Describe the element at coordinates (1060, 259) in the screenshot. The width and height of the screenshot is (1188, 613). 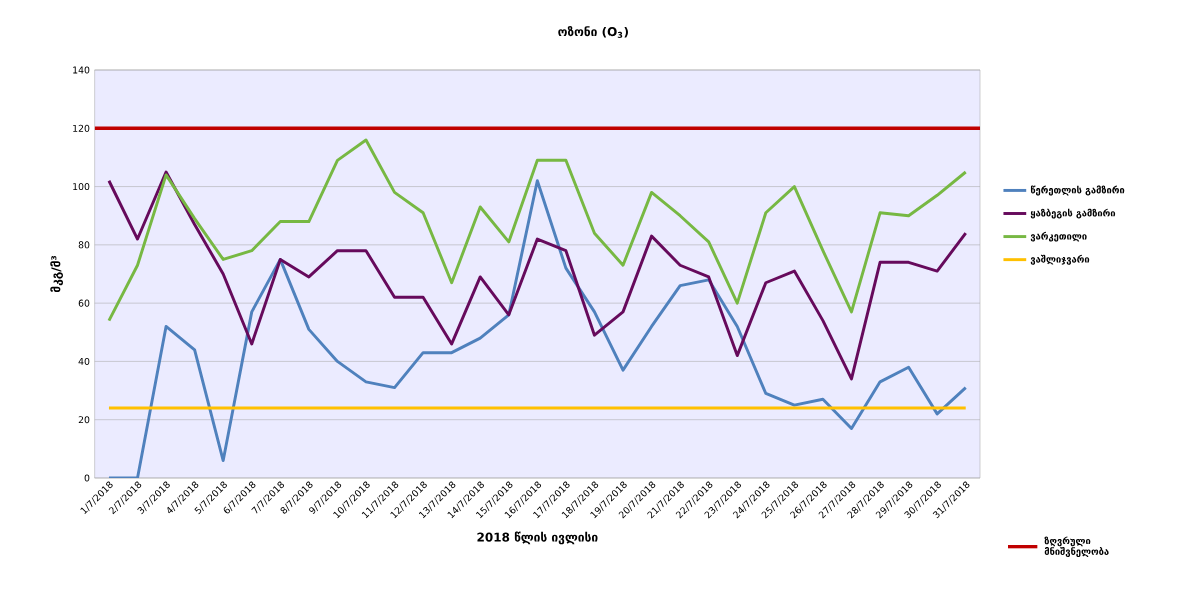
I see `legend-label: ვაშლიჯვარი` at that location.